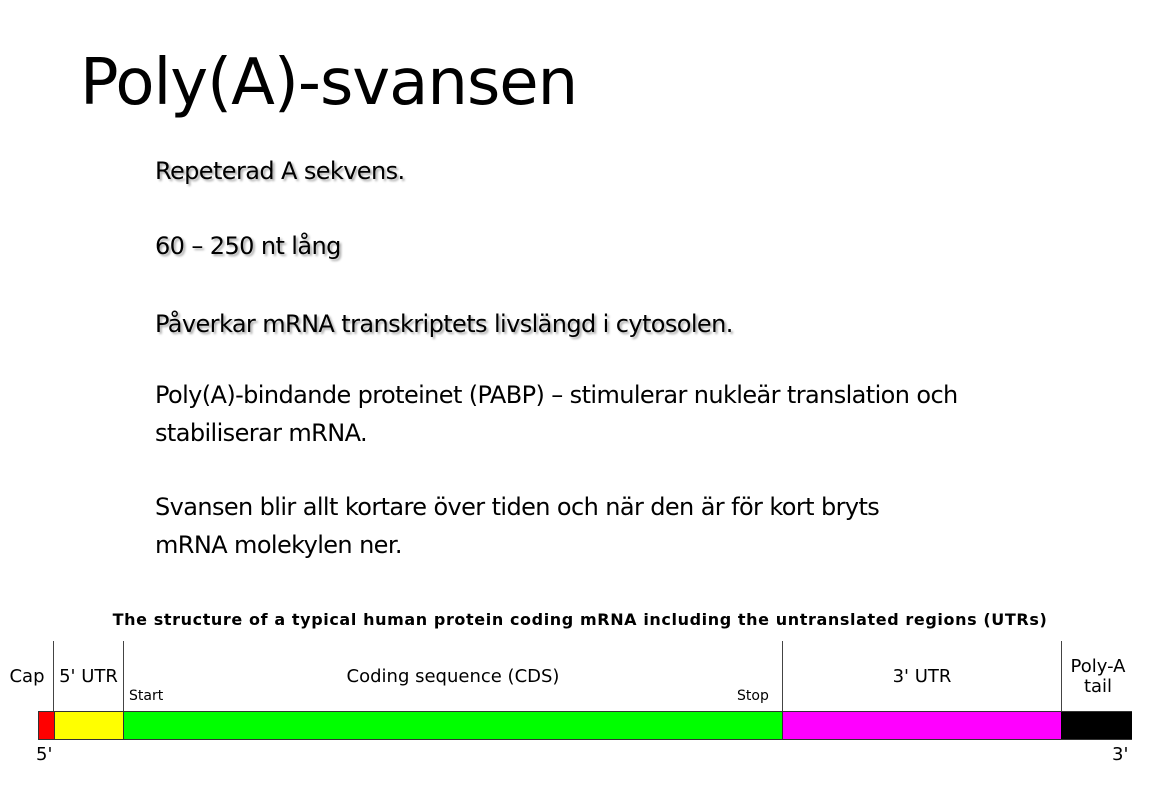 This screenshot has width=1160, height=804. What do you see at coordinates (922, 725) in the screenshot?
I see `segment-3utr` at bounding box center [922, 725].